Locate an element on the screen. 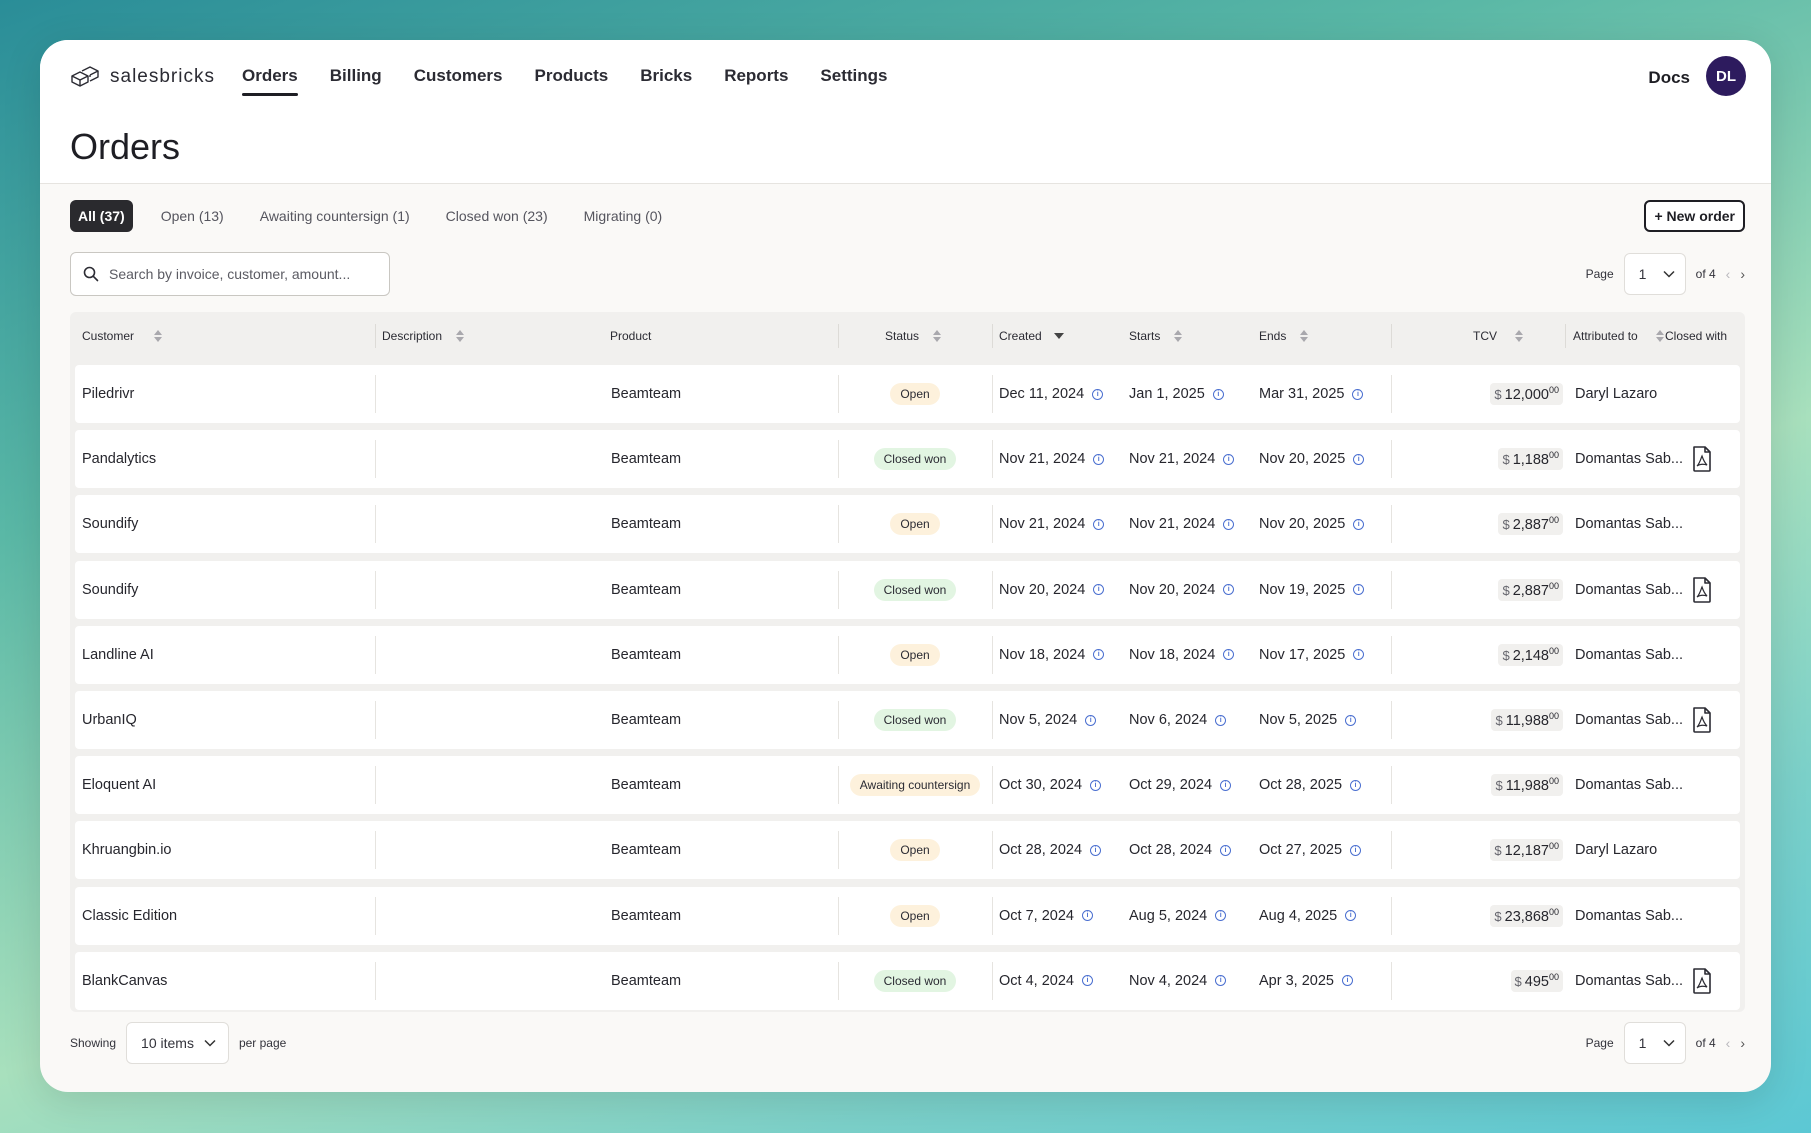  cell-product: Beamteam is located at coordinates (646, 720).